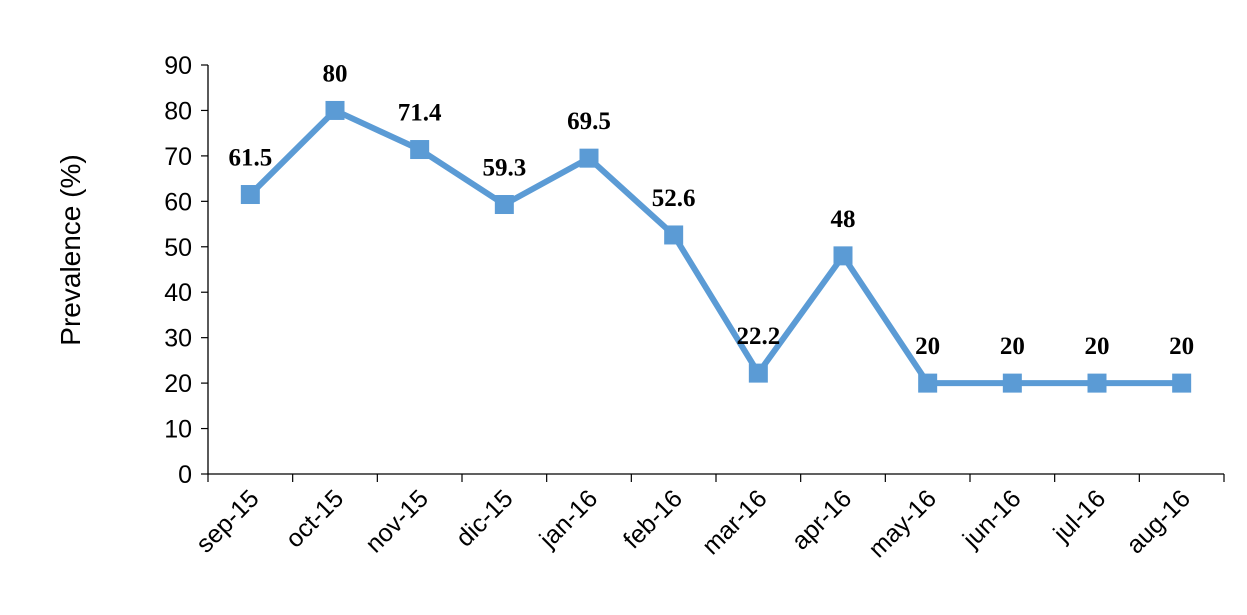  What do you see at coordinates (843, 219) in the screenshot?
I see `data-label: 48` at bounding box center [843, 219].